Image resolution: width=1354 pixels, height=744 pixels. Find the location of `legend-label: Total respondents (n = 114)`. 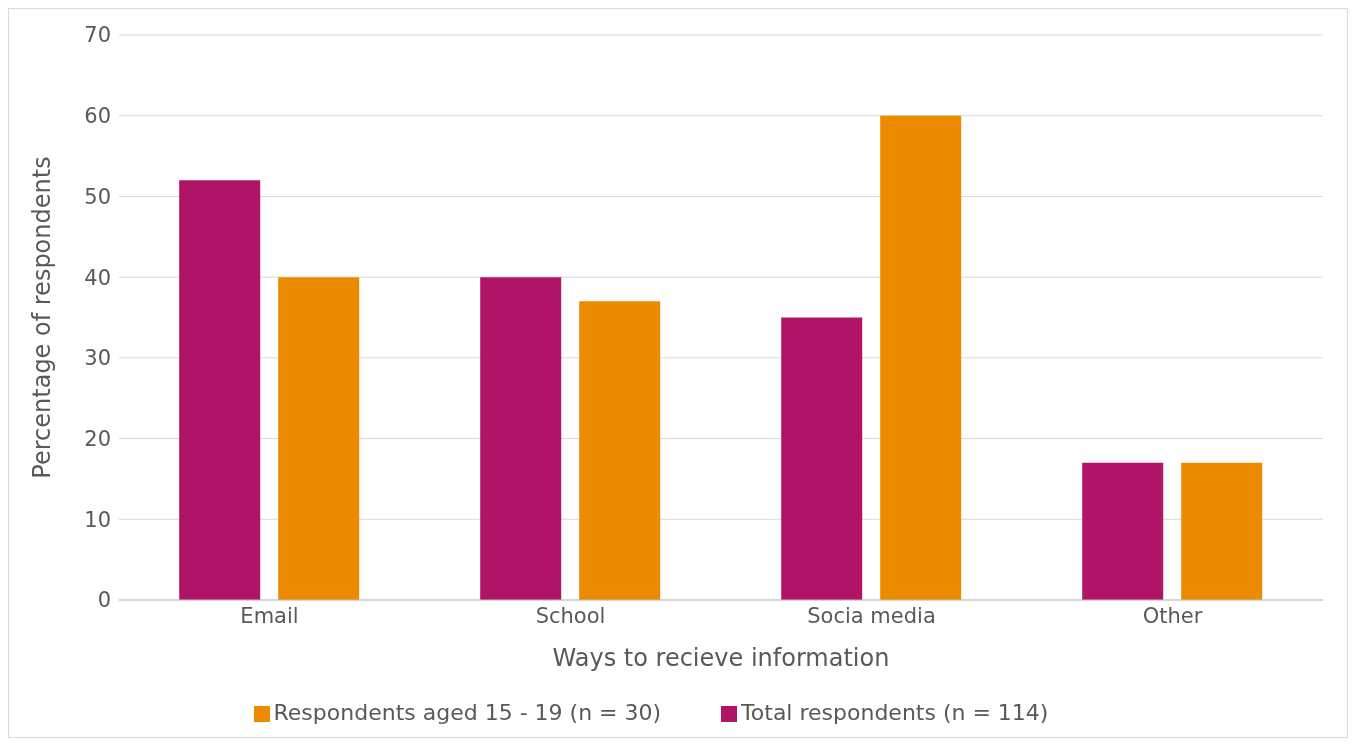

legend-label: Total respondents (n = 114) is located at coordinates (895, 712).